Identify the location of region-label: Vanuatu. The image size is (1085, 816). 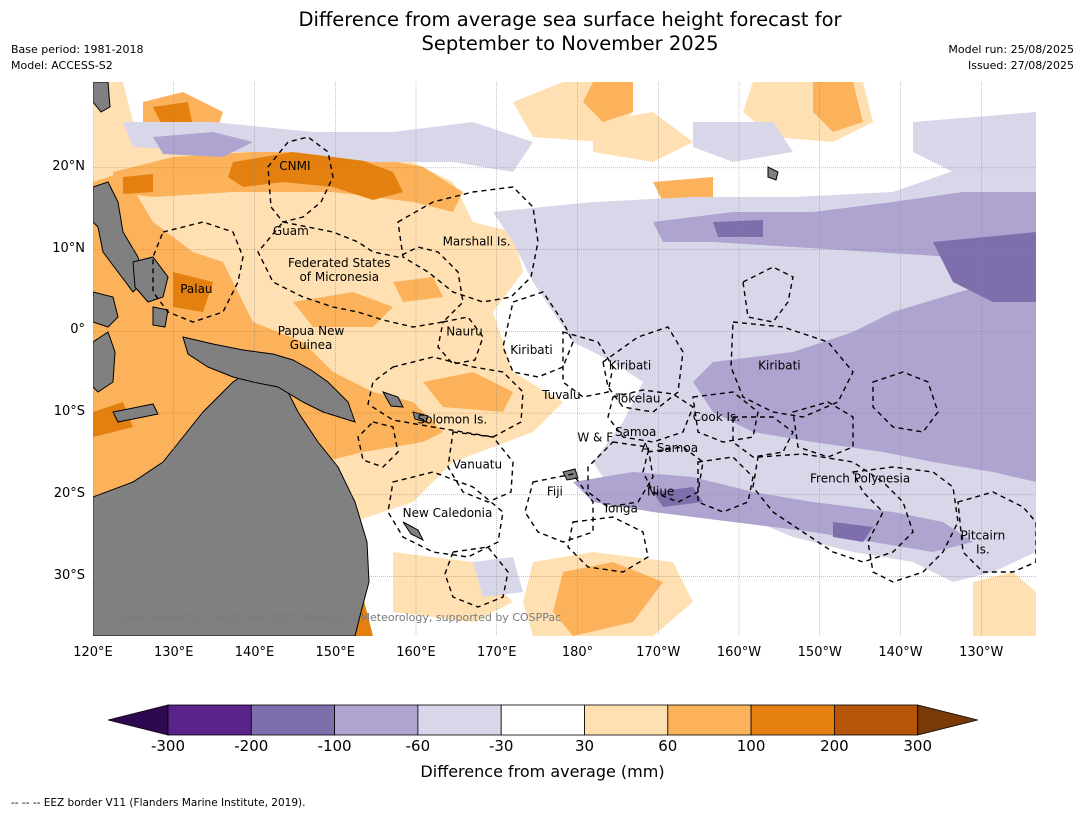
(478, 465).